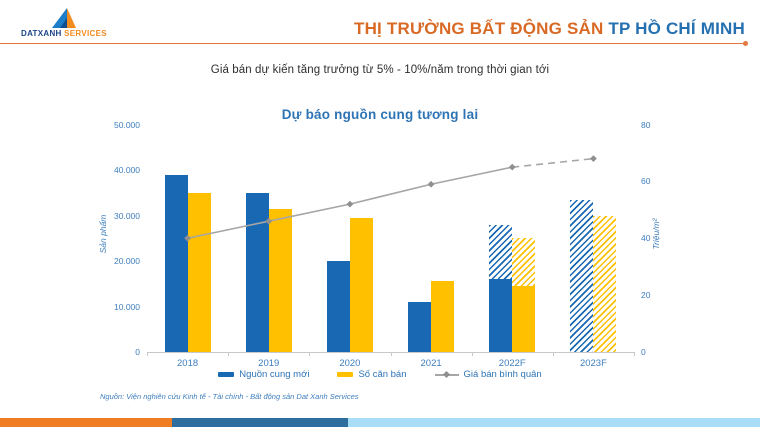  I want to click on left-axis-title: Sản phẩm, so click(103, 234).